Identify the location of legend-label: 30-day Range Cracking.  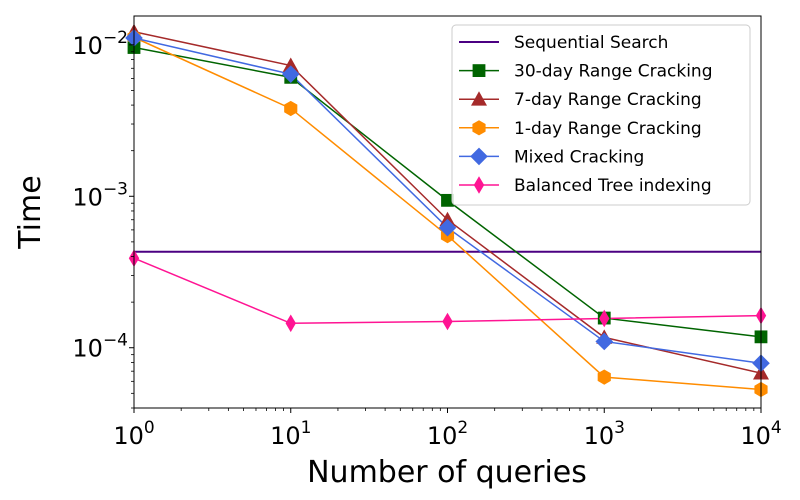
(613, 72).